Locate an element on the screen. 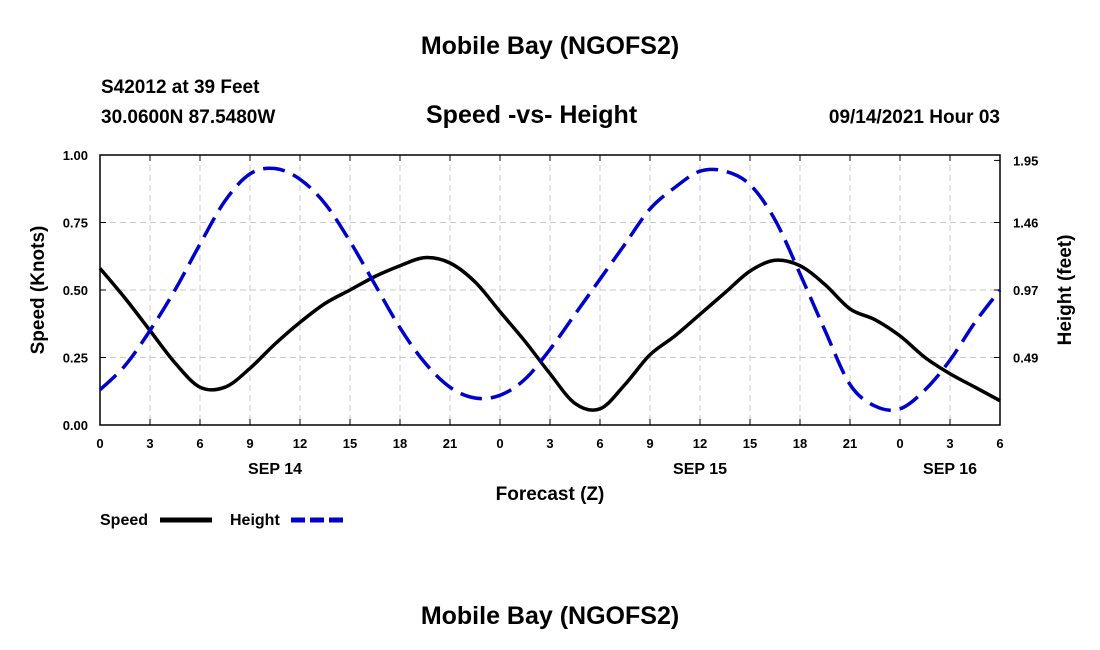 The height and width of the screenshot is (650, 1100). x-date-label: SEP 16 is located at coordinates (950, 469).